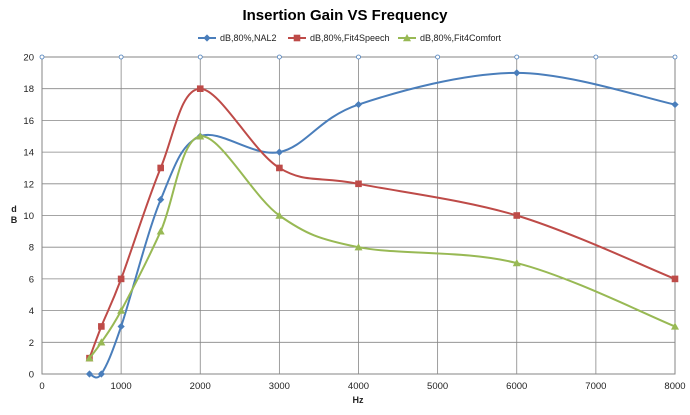 This screenshot has width=690, height=415. I want to click on y-tick-label: 14, so click(28, 153).